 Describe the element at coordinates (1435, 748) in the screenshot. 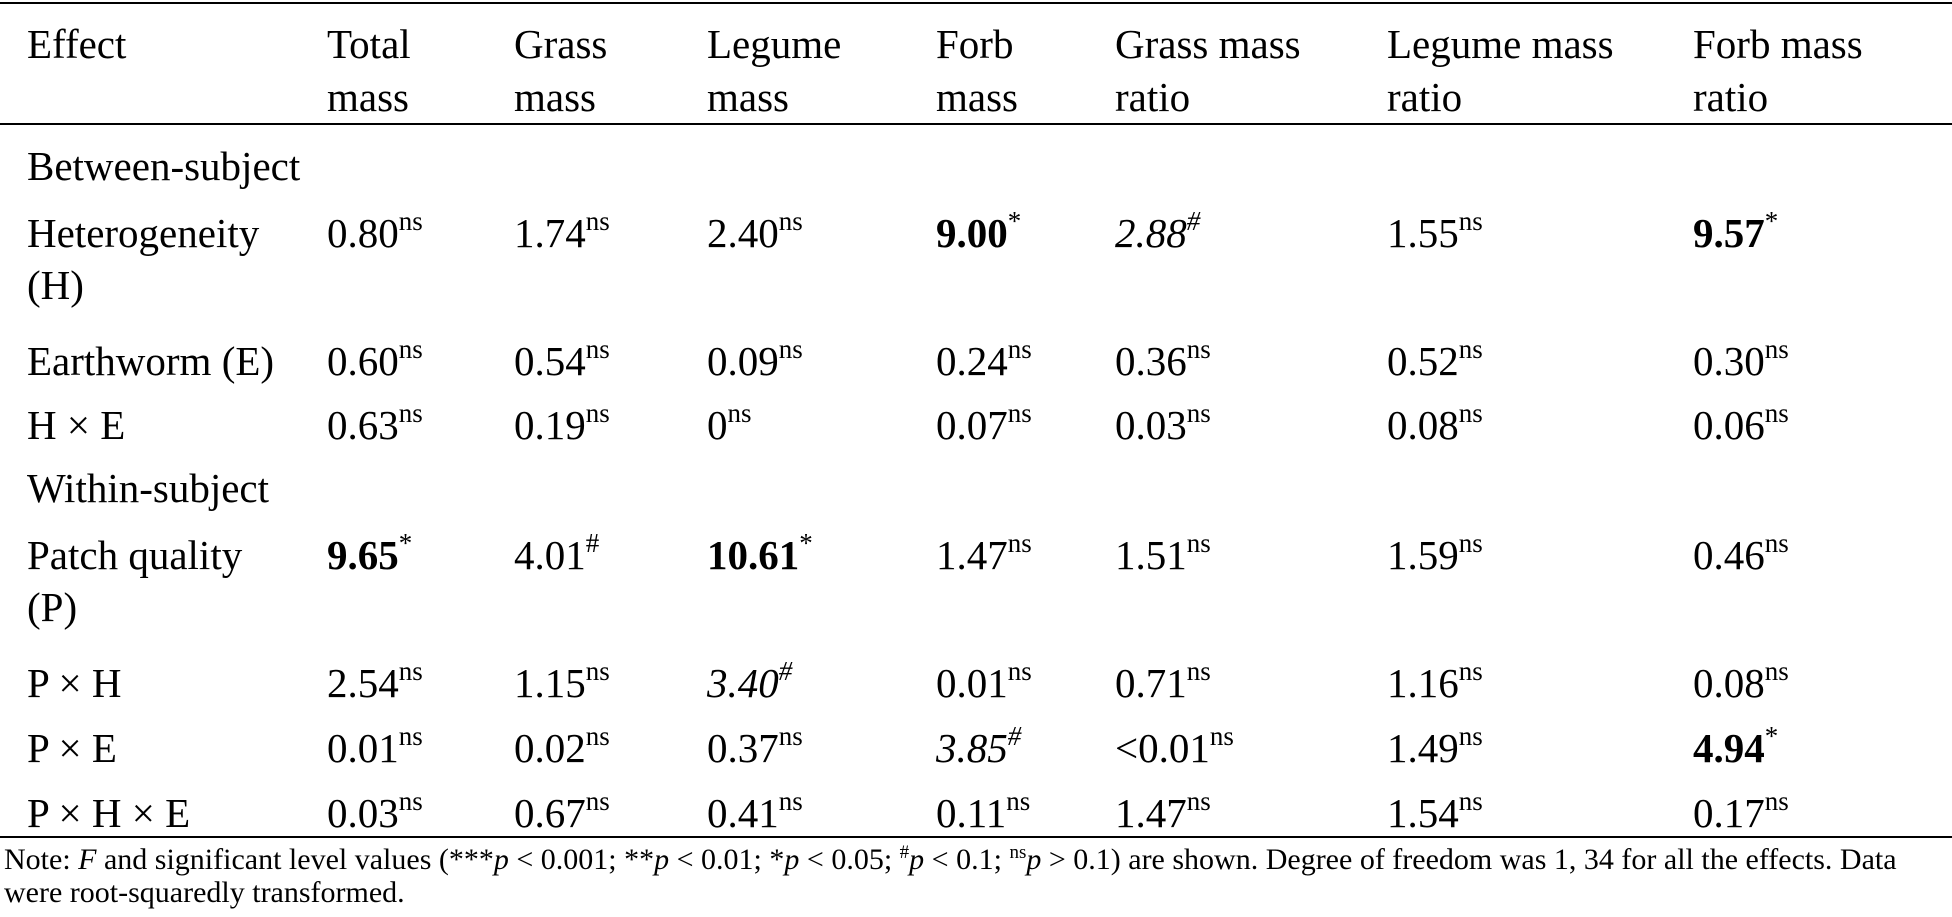

I see `table-cell: 1.49ns` at that location.